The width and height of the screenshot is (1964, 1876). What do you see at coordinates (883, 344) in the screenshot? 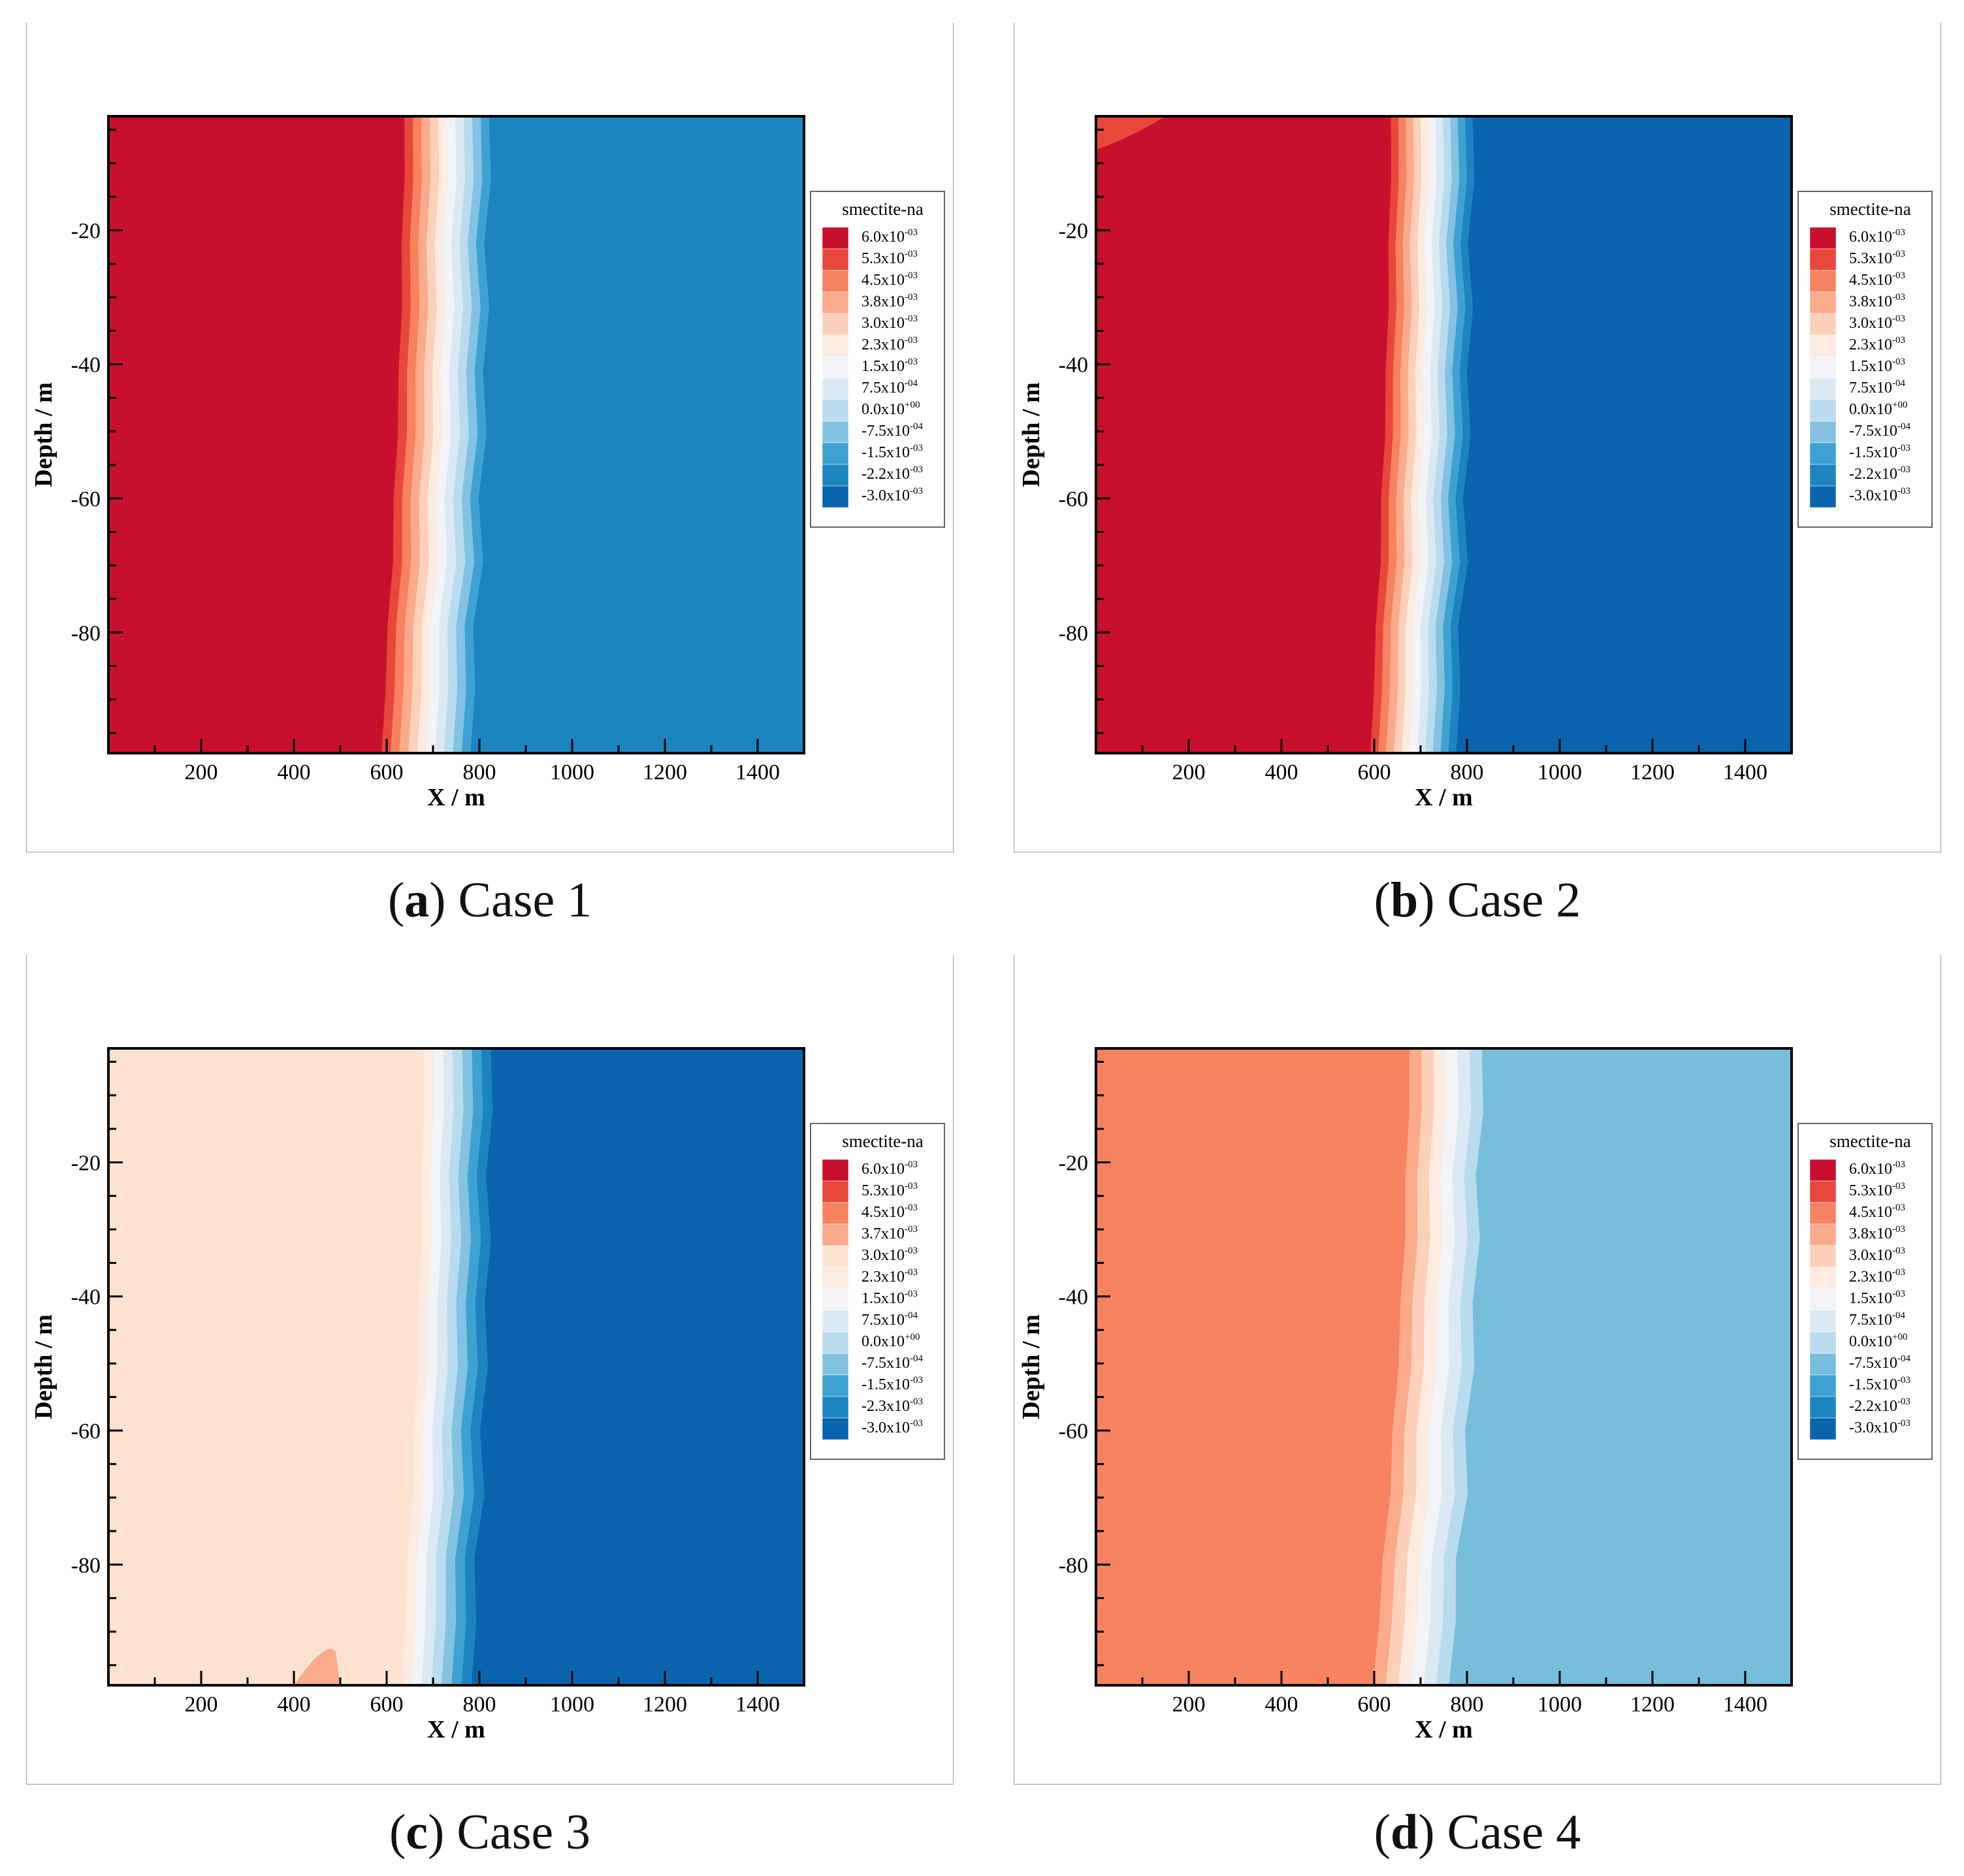
I see `legend-mantissa: 2.3x10` at bounding box center [883, 344].